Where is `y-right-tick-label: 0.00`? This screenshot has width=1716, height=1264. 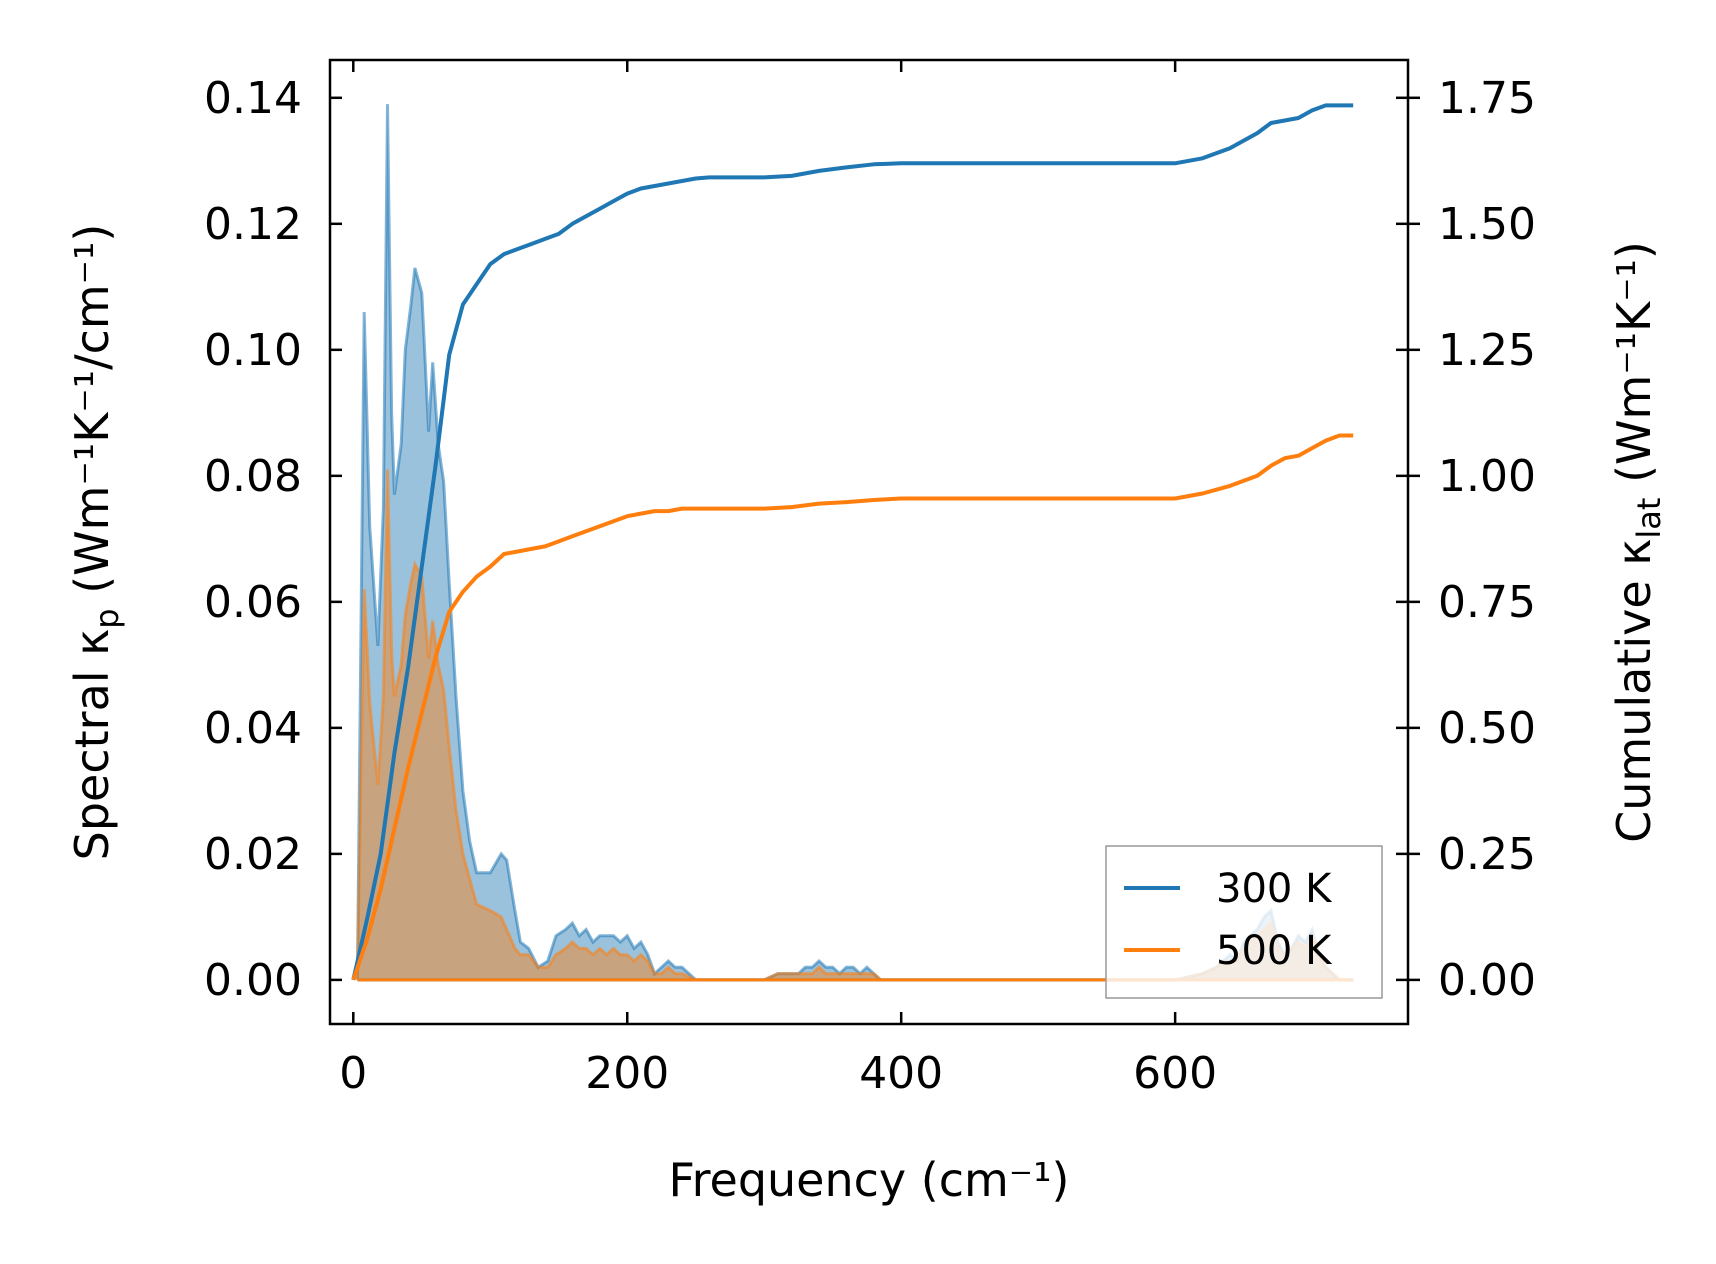
y-right-tick-label: 0.00 is located at coordinates (1487, 980).